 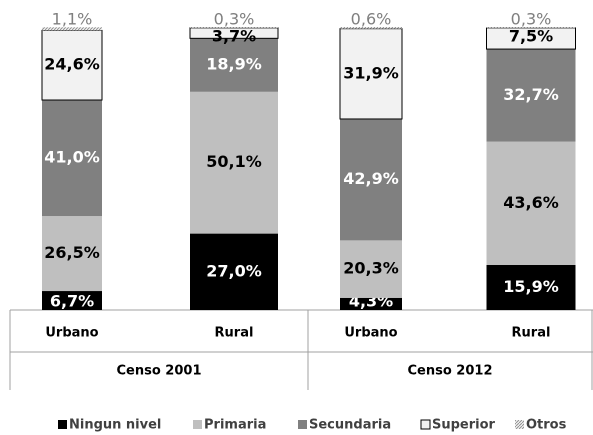 I want to click on data-label: 18,9%, so click(x=234, y=64).